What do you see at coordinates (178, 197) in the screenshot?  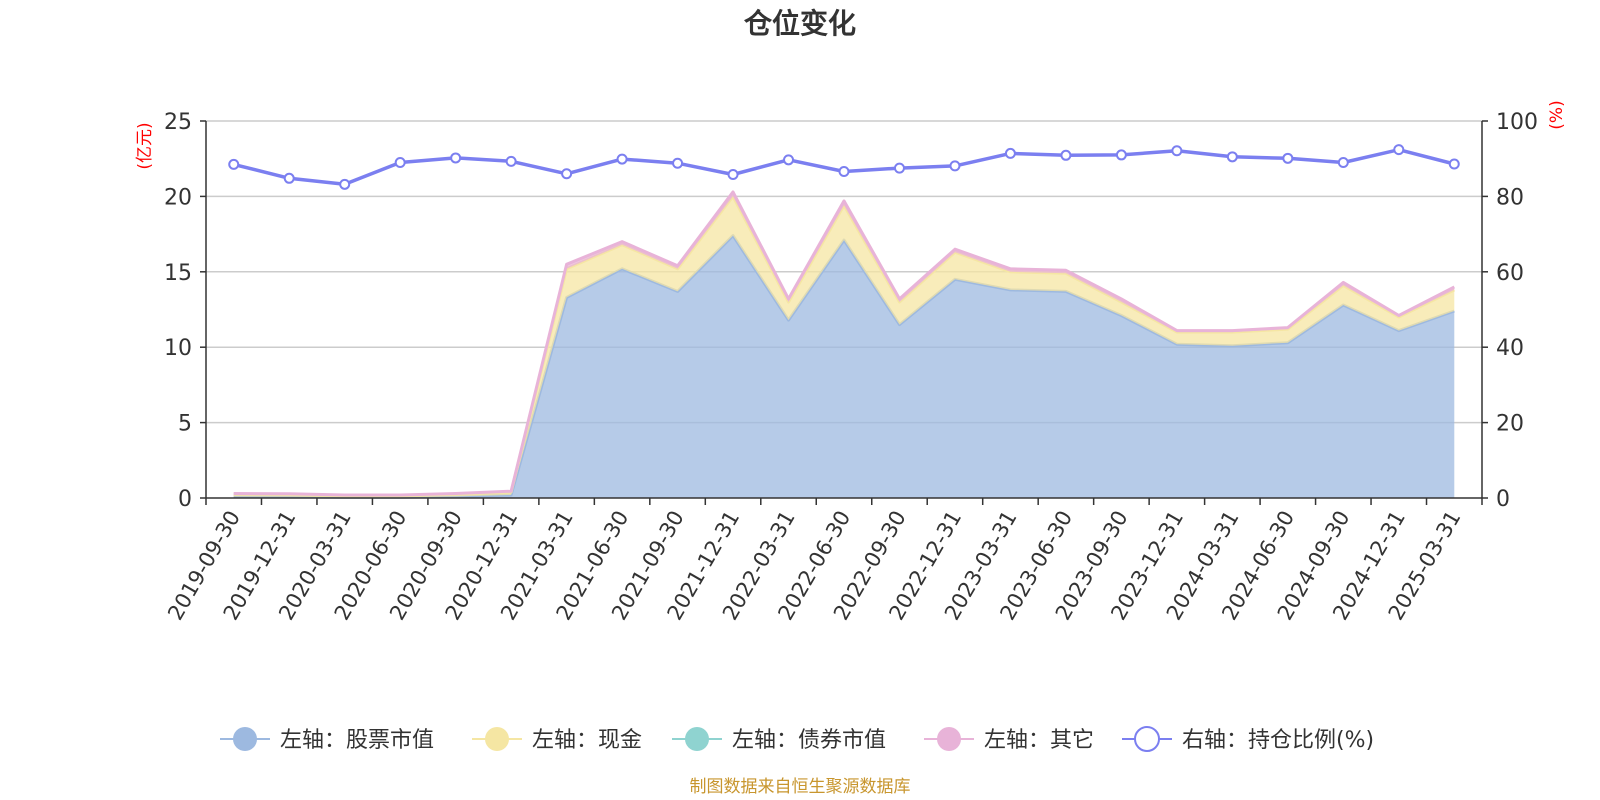 I see `left-axis-tick-label: 20` at bounding box center [178, 197].